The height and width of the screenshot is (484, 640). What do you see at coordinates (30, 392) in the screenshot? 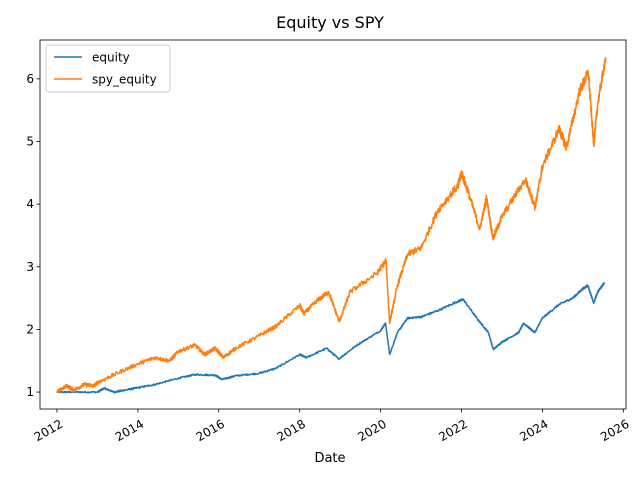
I see `y-tick-label: 1` at bounding box center [30, 392].